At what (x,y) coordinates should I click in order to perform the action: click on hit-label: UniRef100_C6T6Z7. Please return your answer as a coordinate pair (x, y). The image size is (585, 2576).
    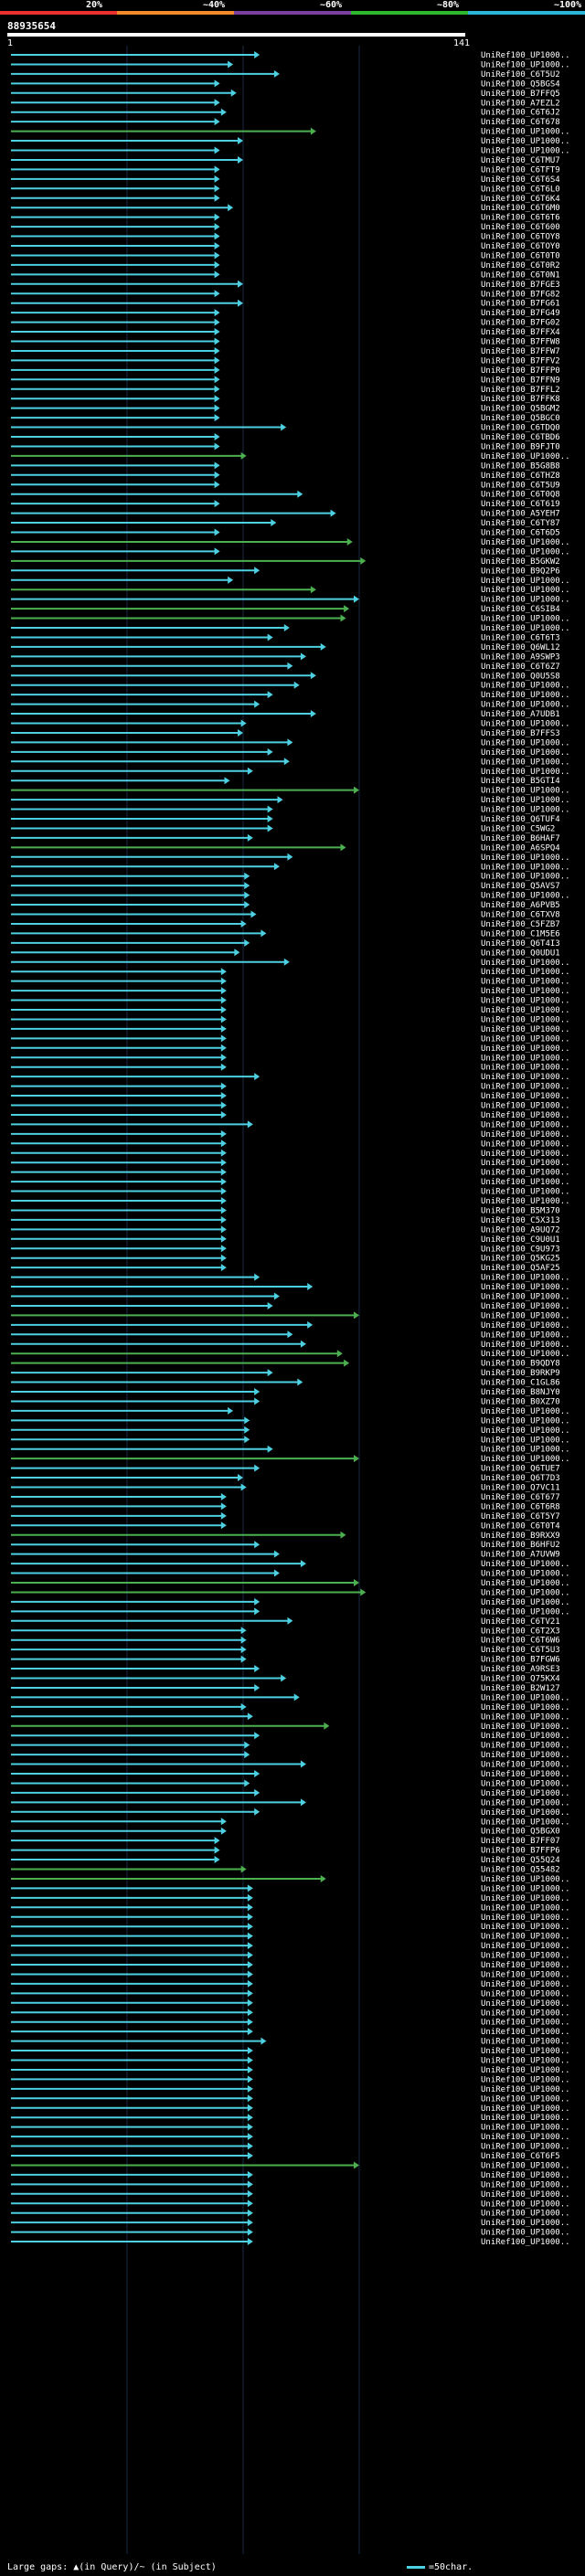
    Looking at the image, I should click on (520, 667).